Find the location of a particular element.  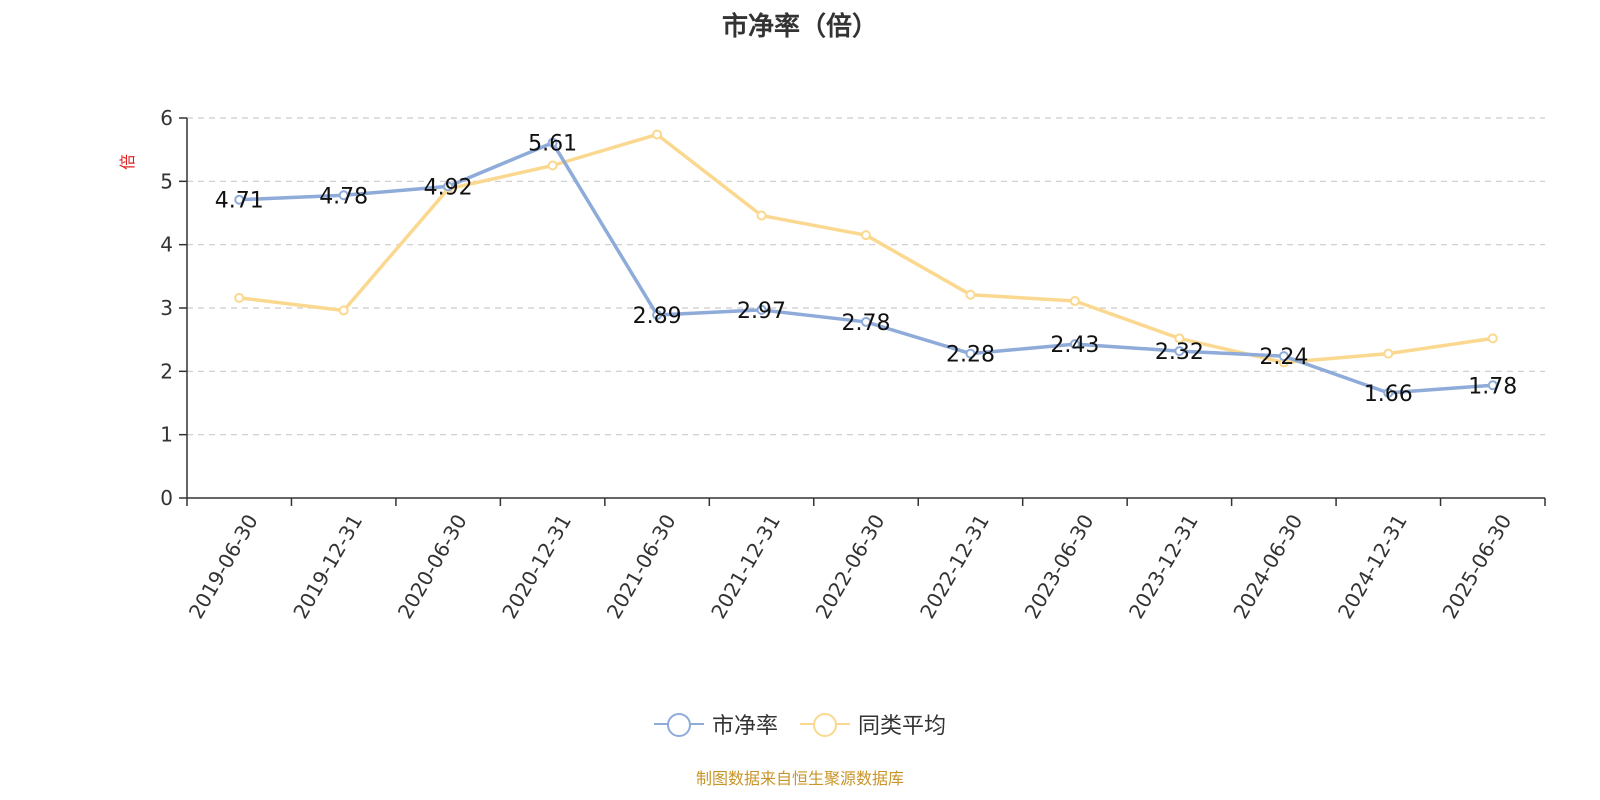

x-tick-label: 2024-12-31 is located at coordinates (1372, 566).